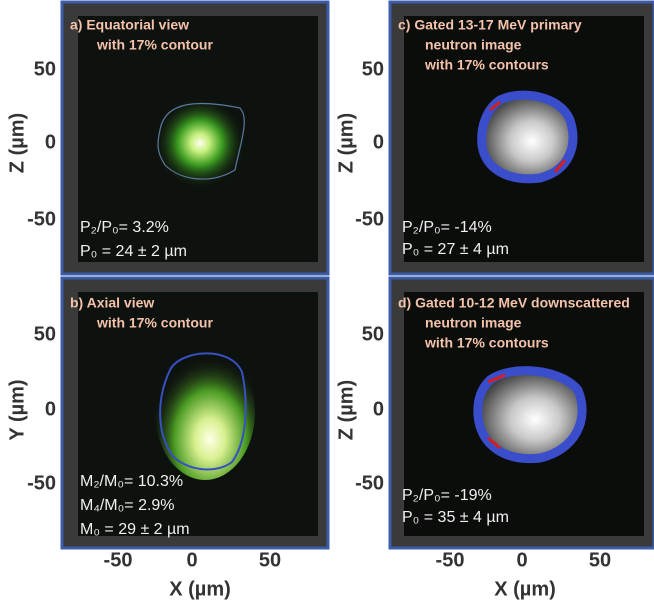 This screenshot has width=654, height=611. What do you see at coordinates (17, 409) in the screenshot?
I see `y-axis-label: Y (µm)` at bounding box center [17, 409].